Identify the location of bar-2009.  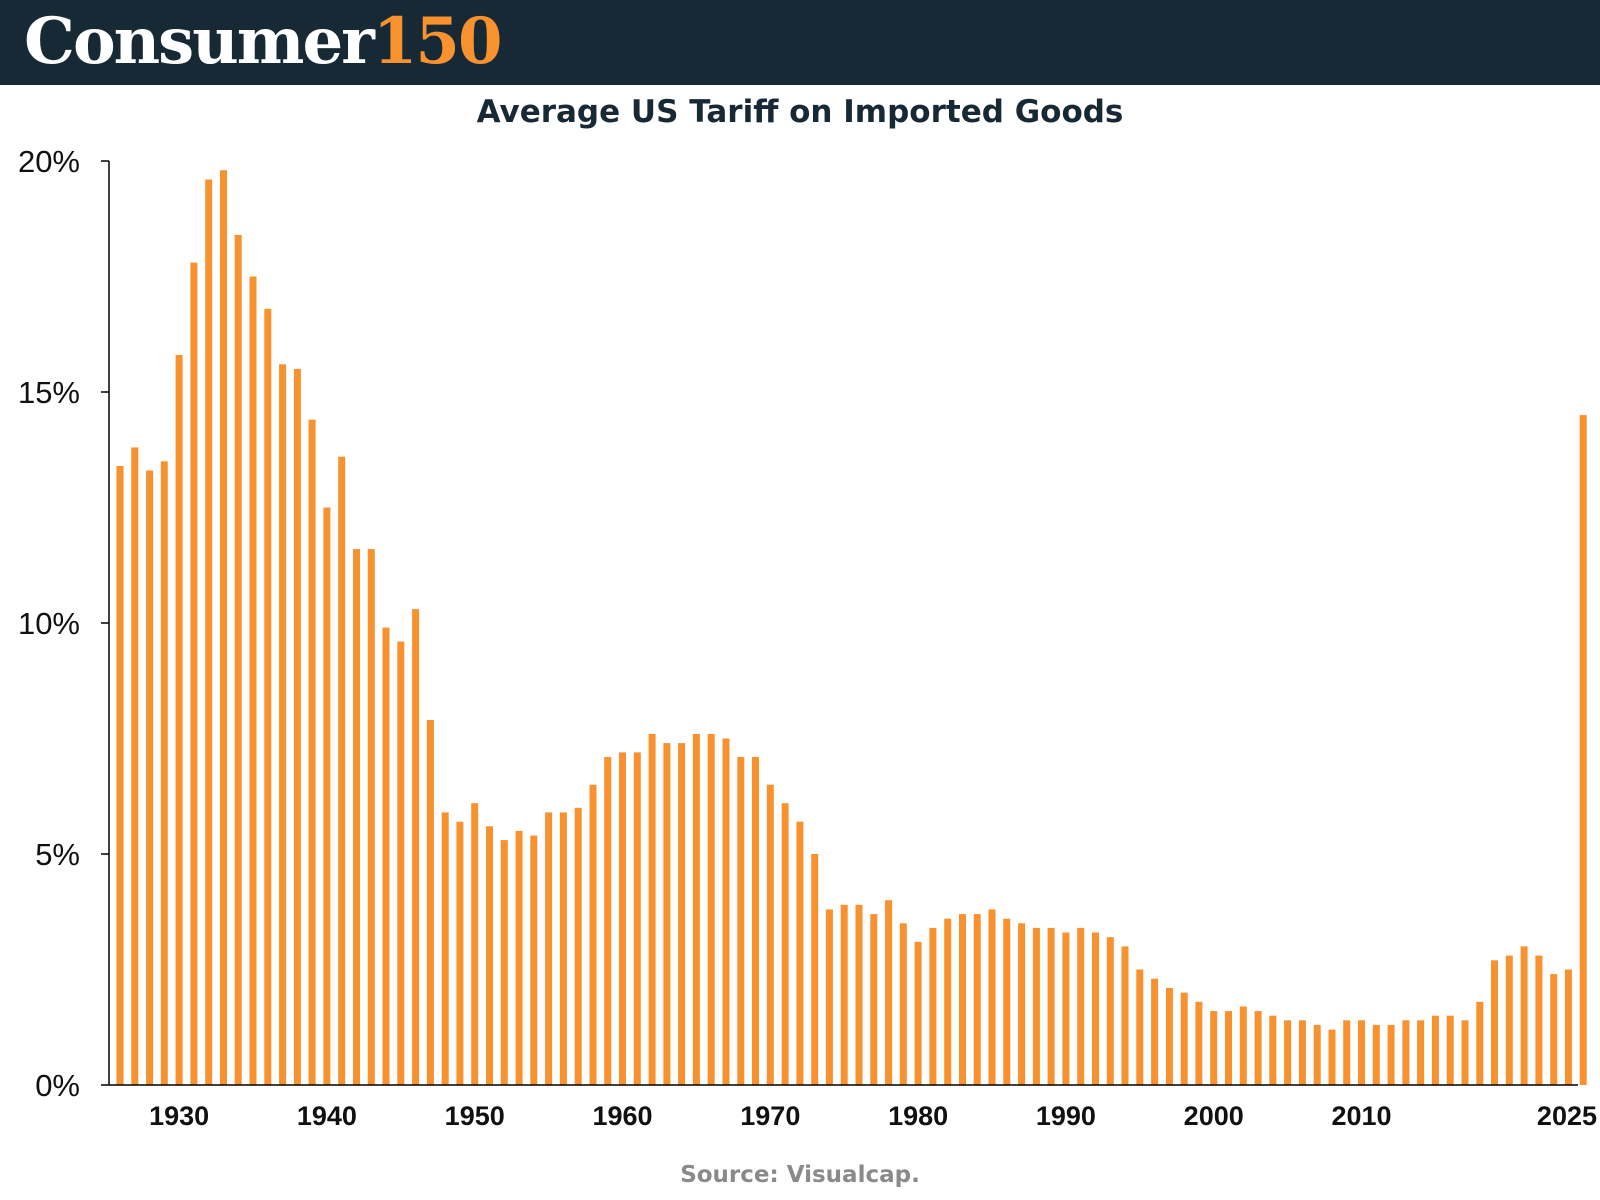
(1347, 1052).